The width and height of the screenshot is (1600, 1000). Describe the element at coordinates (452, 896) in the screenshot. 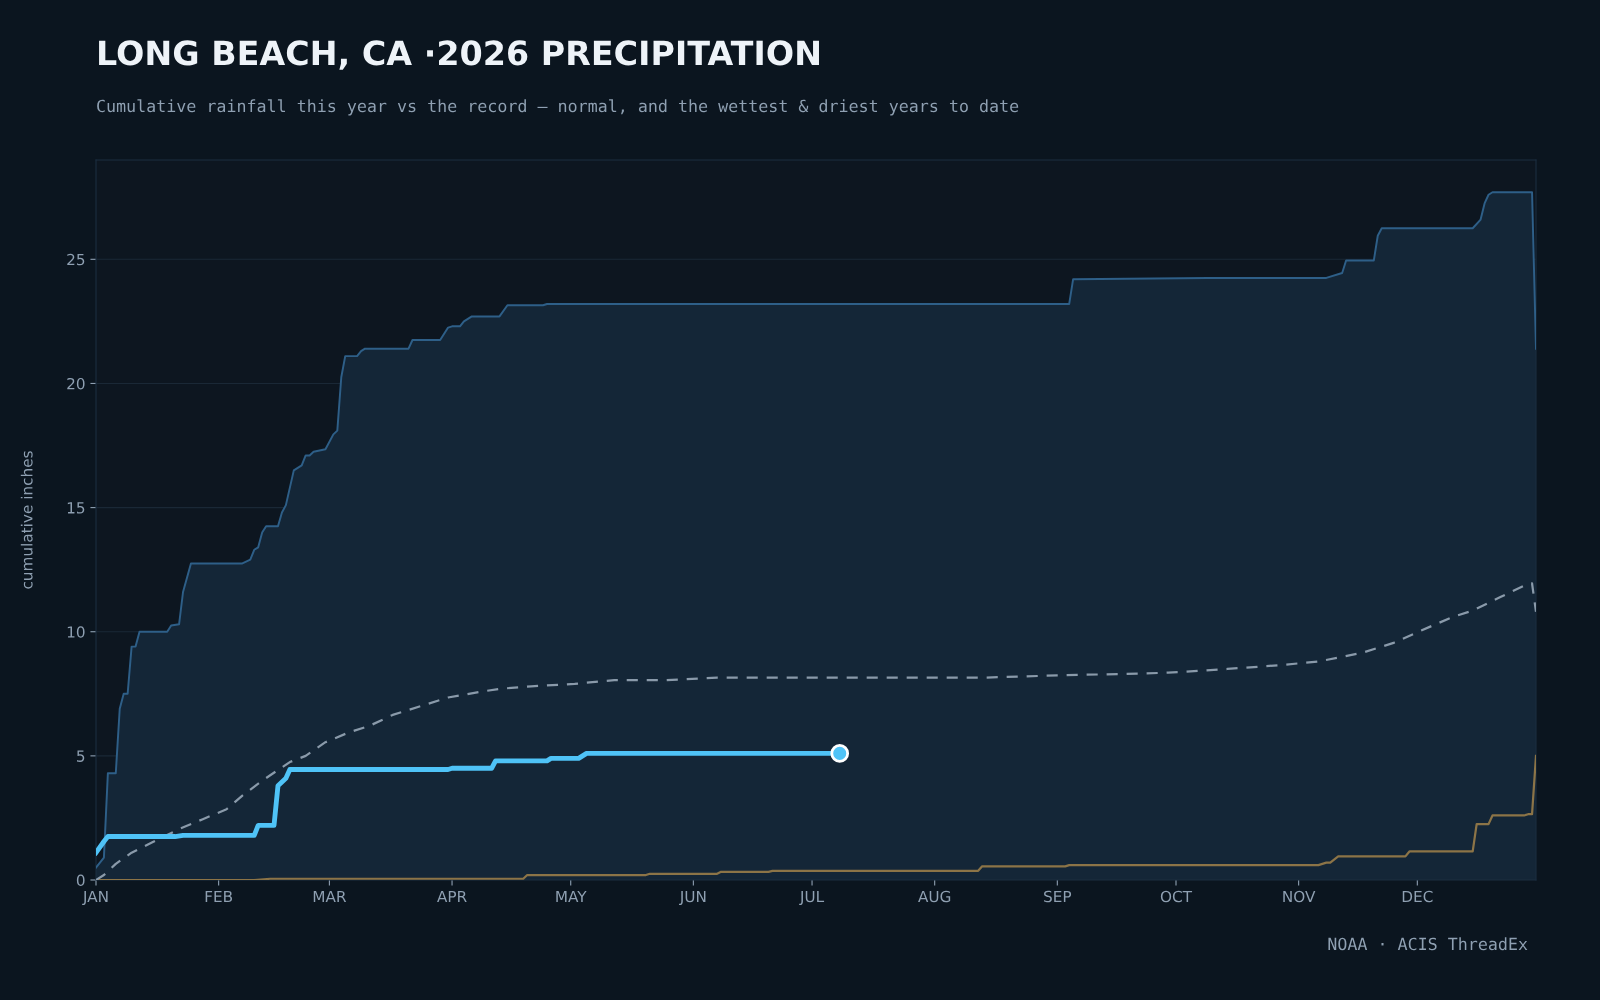

I see `x-tick-label: APR` at that location.